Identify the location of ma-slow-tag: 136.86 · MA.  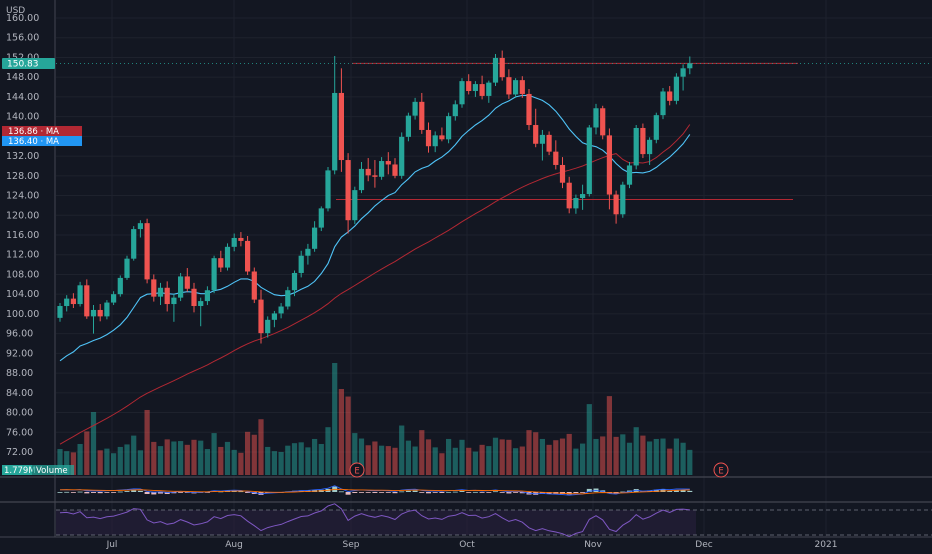
(42, 131).